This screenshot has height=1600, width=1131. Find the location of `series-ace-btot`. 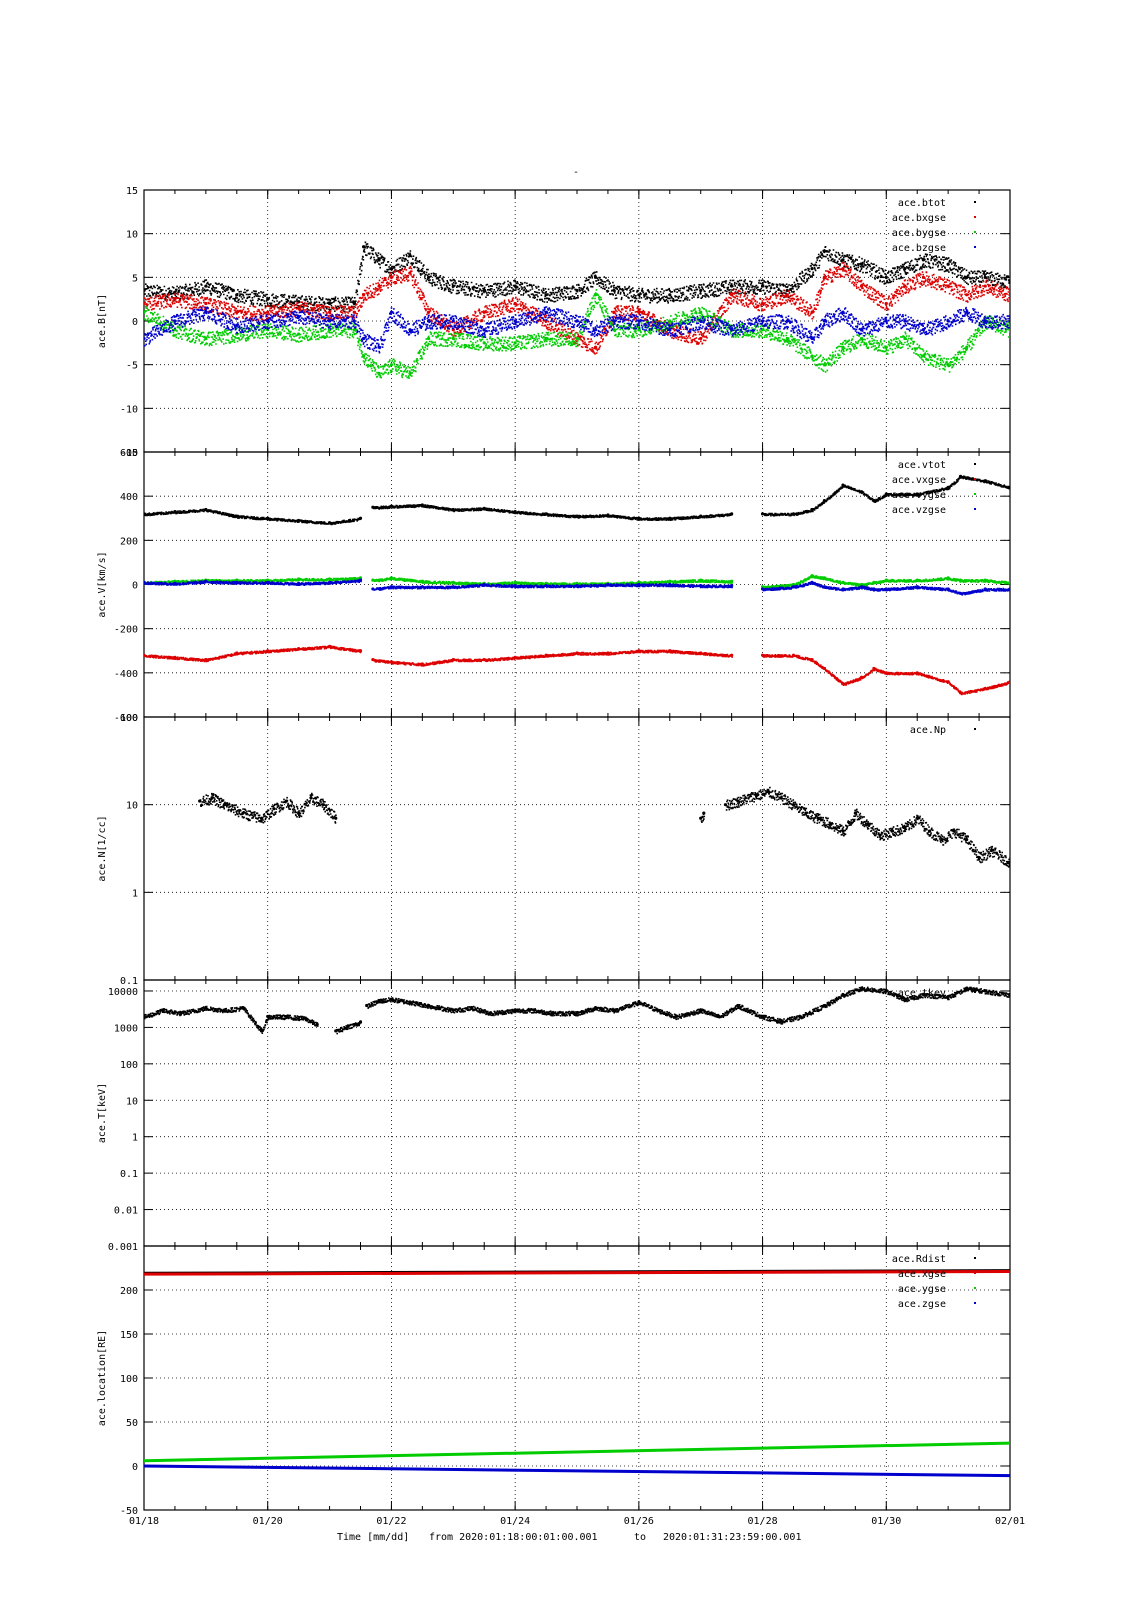

series-ace-btot is located at coordinates (577, 277).